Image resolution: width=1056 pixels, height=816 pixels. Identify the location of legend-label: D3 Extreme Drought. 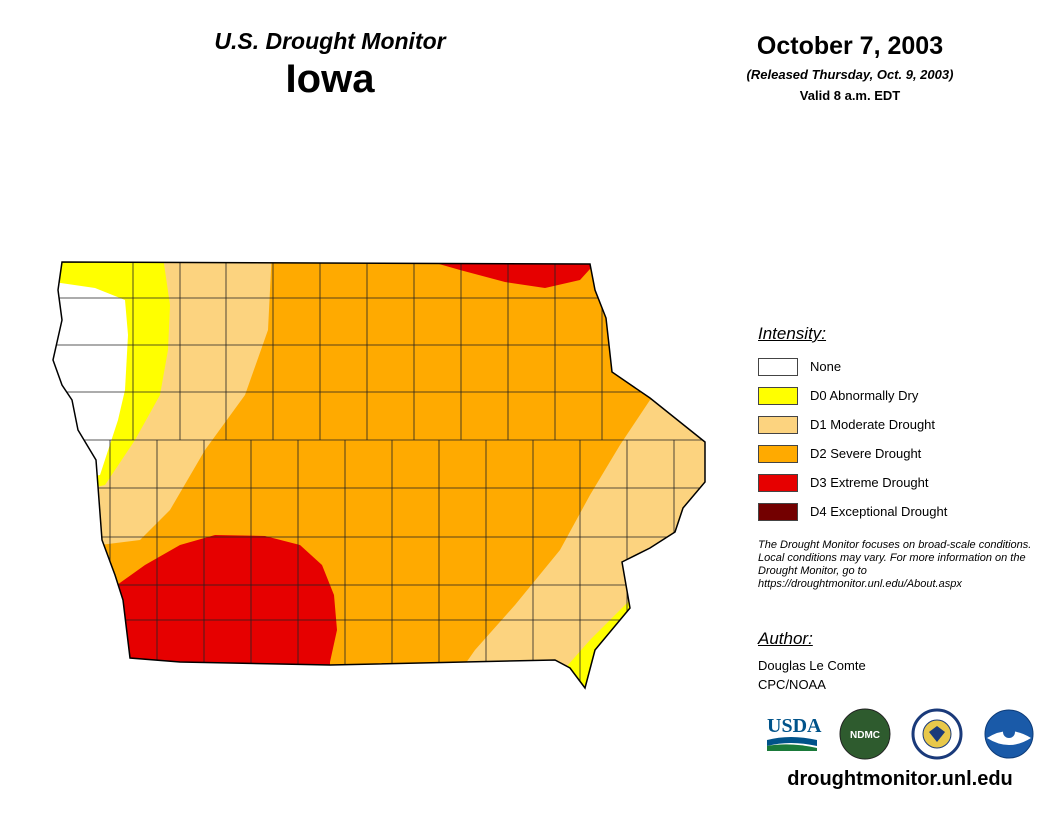
(869, 482).